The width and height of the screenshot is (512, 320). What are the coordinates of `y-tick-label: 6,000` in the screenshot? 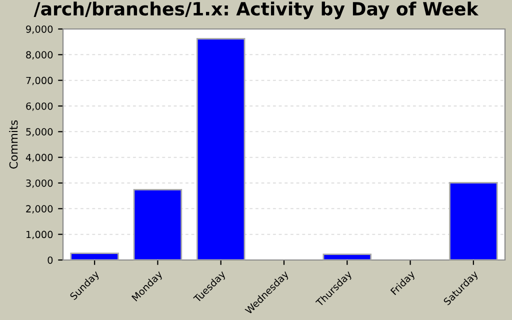 It's located at (39, 106).